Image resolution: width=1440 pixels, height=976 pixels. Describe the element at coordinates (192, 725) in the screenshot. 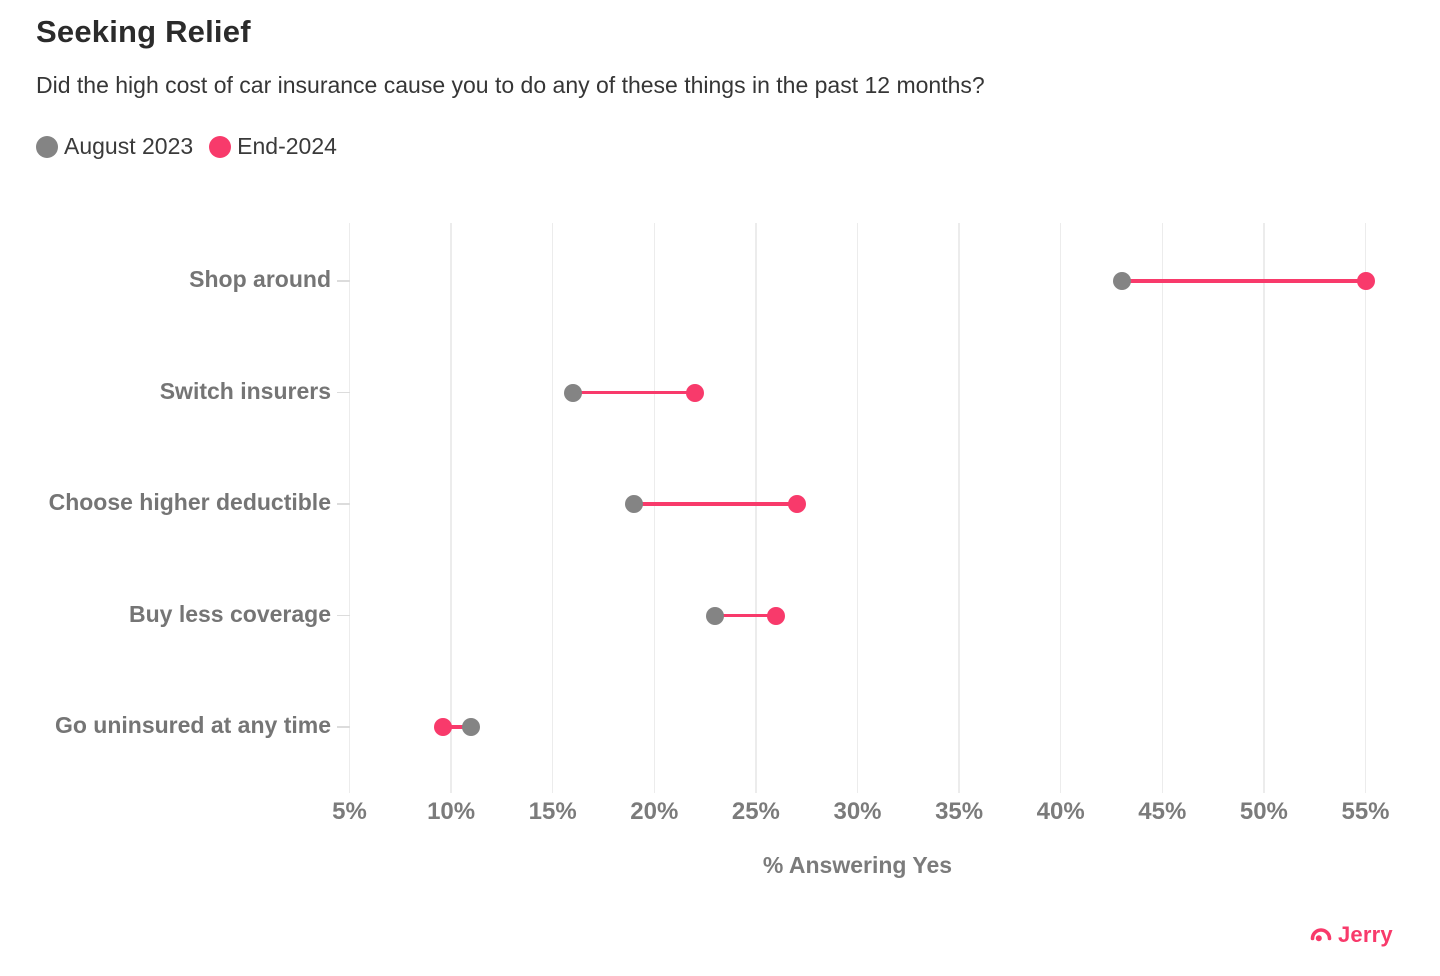

I see `category-label: Go uninsured at any time` at that location.